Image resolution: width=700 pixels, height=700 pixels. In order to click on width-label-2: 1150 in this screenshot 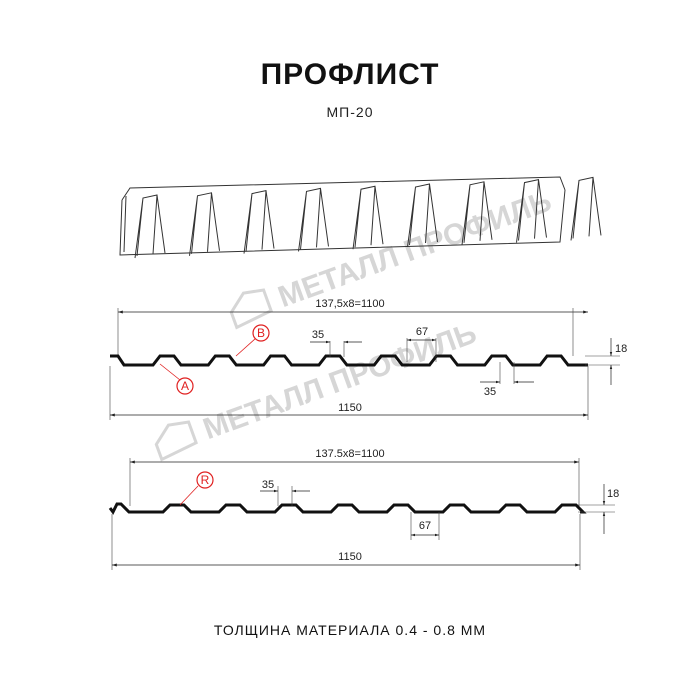, I will do `click(350, 557)`.